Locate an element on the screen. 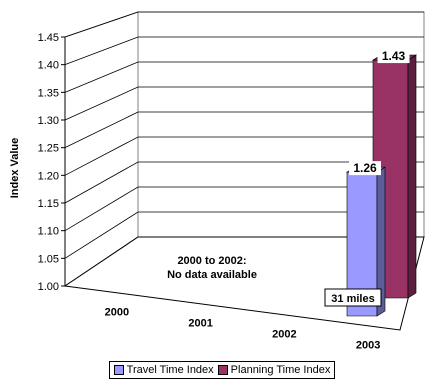 Image resolution: width=444 pixels, height=385 pixels. no-data-note-line2: No data available is located at coordinates (212, 275).